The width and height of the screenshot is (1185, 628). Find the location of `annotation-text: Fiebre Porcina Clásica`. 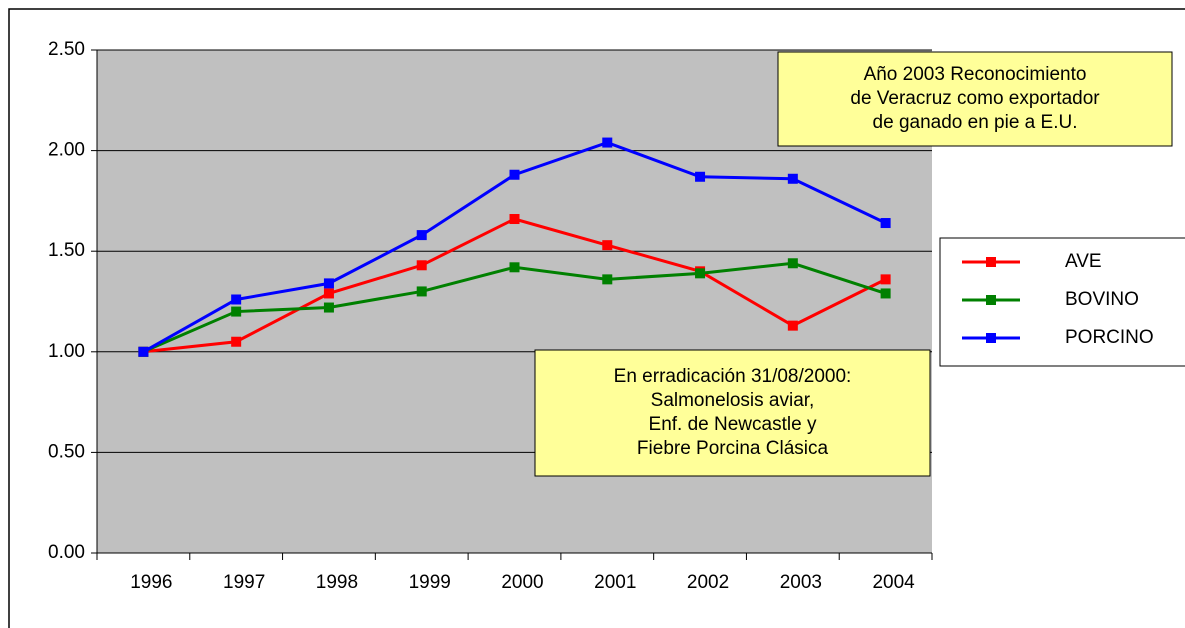

annotation-text: Fiebre Porcina Clásica is located at coordinates (733, 448).